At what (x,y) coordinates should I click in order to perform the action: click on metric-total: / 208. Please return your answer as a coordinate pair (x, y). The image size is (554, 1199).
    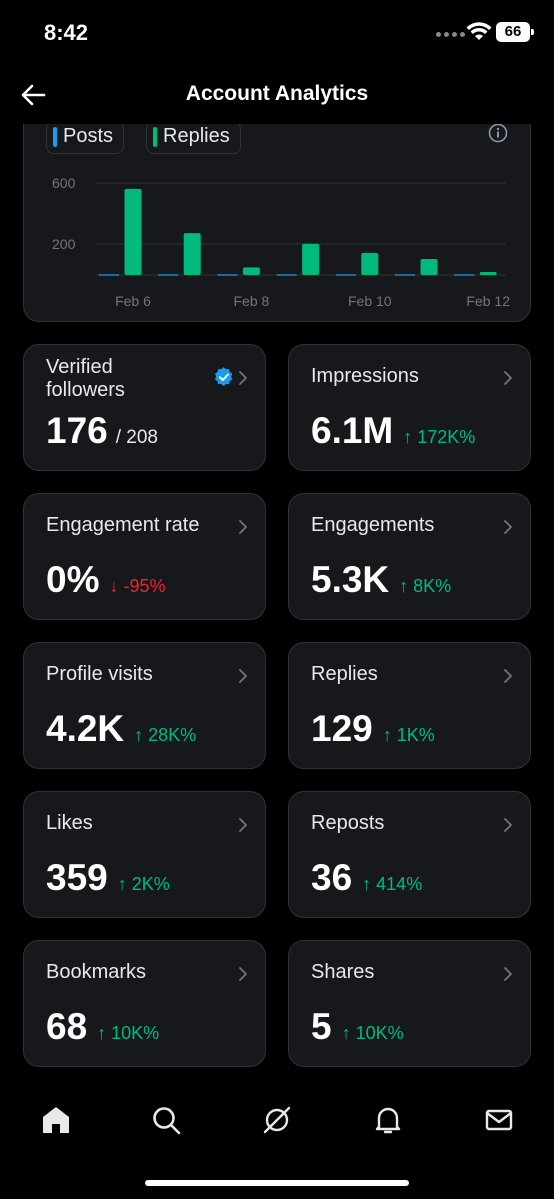
    Looking at the image, I should click on (136, 437).